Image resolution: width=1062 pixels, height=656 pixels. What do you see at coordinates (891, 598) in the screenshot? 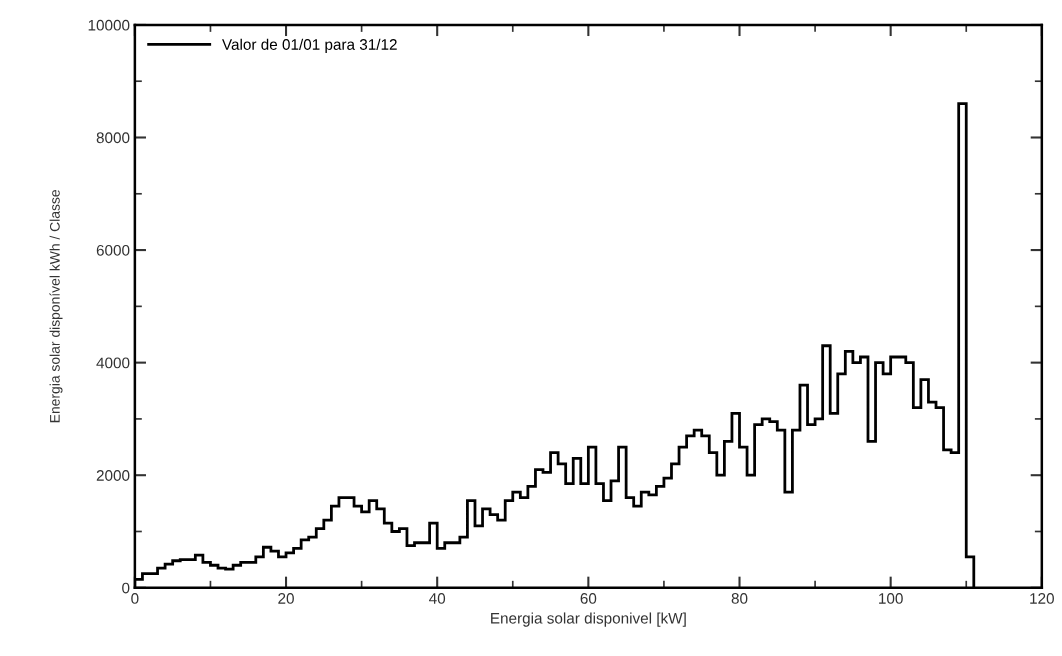
I see `x-tick-label: 100` at bounding box center [891, 598].